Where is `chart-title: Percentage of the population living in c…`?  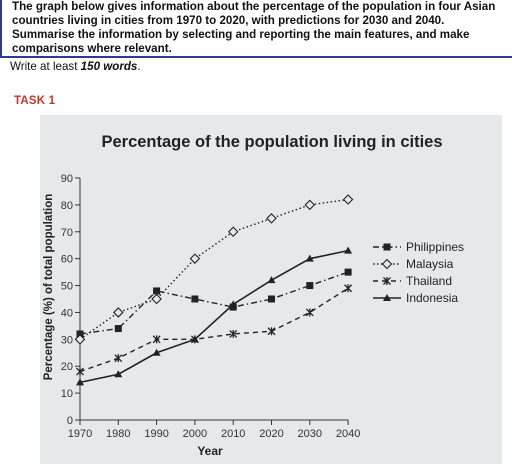
chart-title: Percentage of the population living in c… is located at coordinates (271, 142).